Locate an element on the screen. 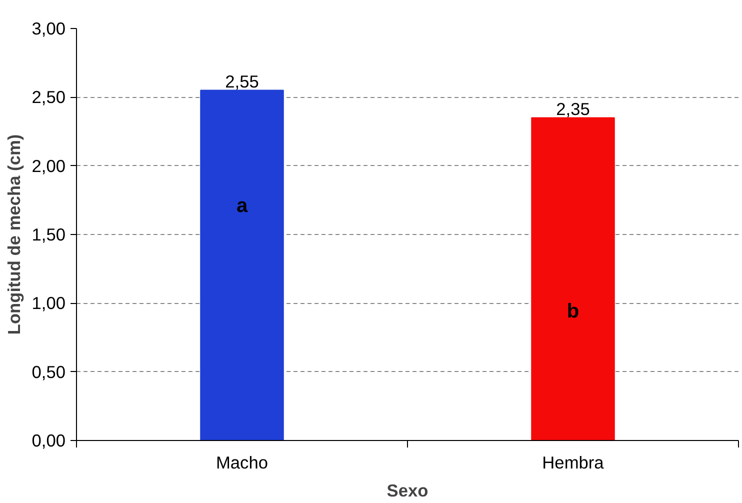 The height and width of the screenshot is (503, 742). data-label: 2,35 is located at coordinates (573, 108).